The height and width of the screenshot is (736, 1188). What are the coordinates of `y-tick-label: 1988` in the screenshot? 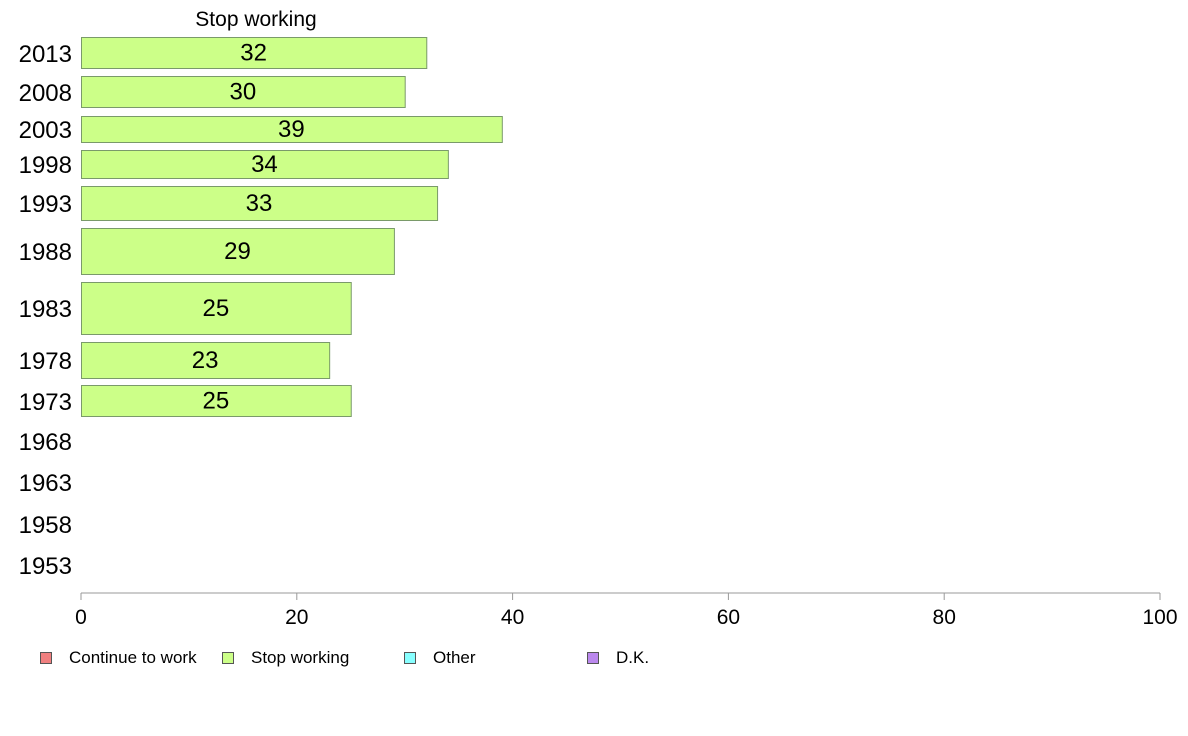 It's located at (45, 252).